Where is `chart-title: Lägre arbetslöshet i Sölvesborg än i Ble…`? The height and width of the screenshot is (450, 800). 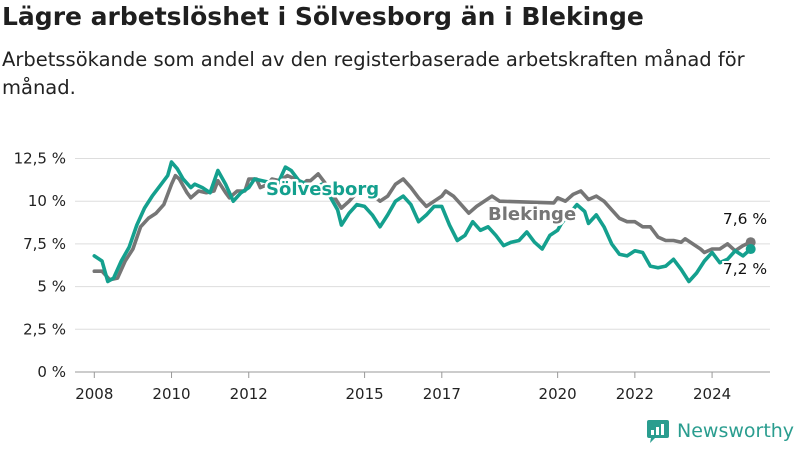
chart-title: Lägre arbetslöshet i Sölvesborg än i Ble… is located at coordinates (323, 16).